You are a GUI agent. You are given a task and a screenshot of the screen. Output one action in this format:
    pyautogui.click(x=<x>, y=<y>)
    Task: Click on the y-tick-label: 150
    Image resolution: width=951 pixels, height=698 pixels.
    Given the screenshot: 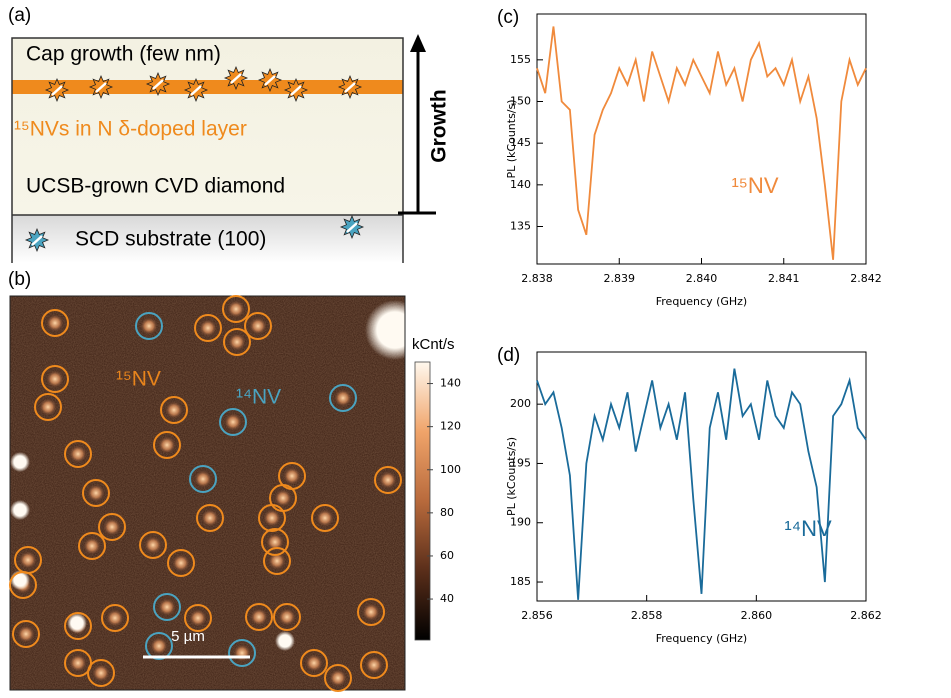 What is the action you would take?
    pyautogui.click(x=520, y=101)
    